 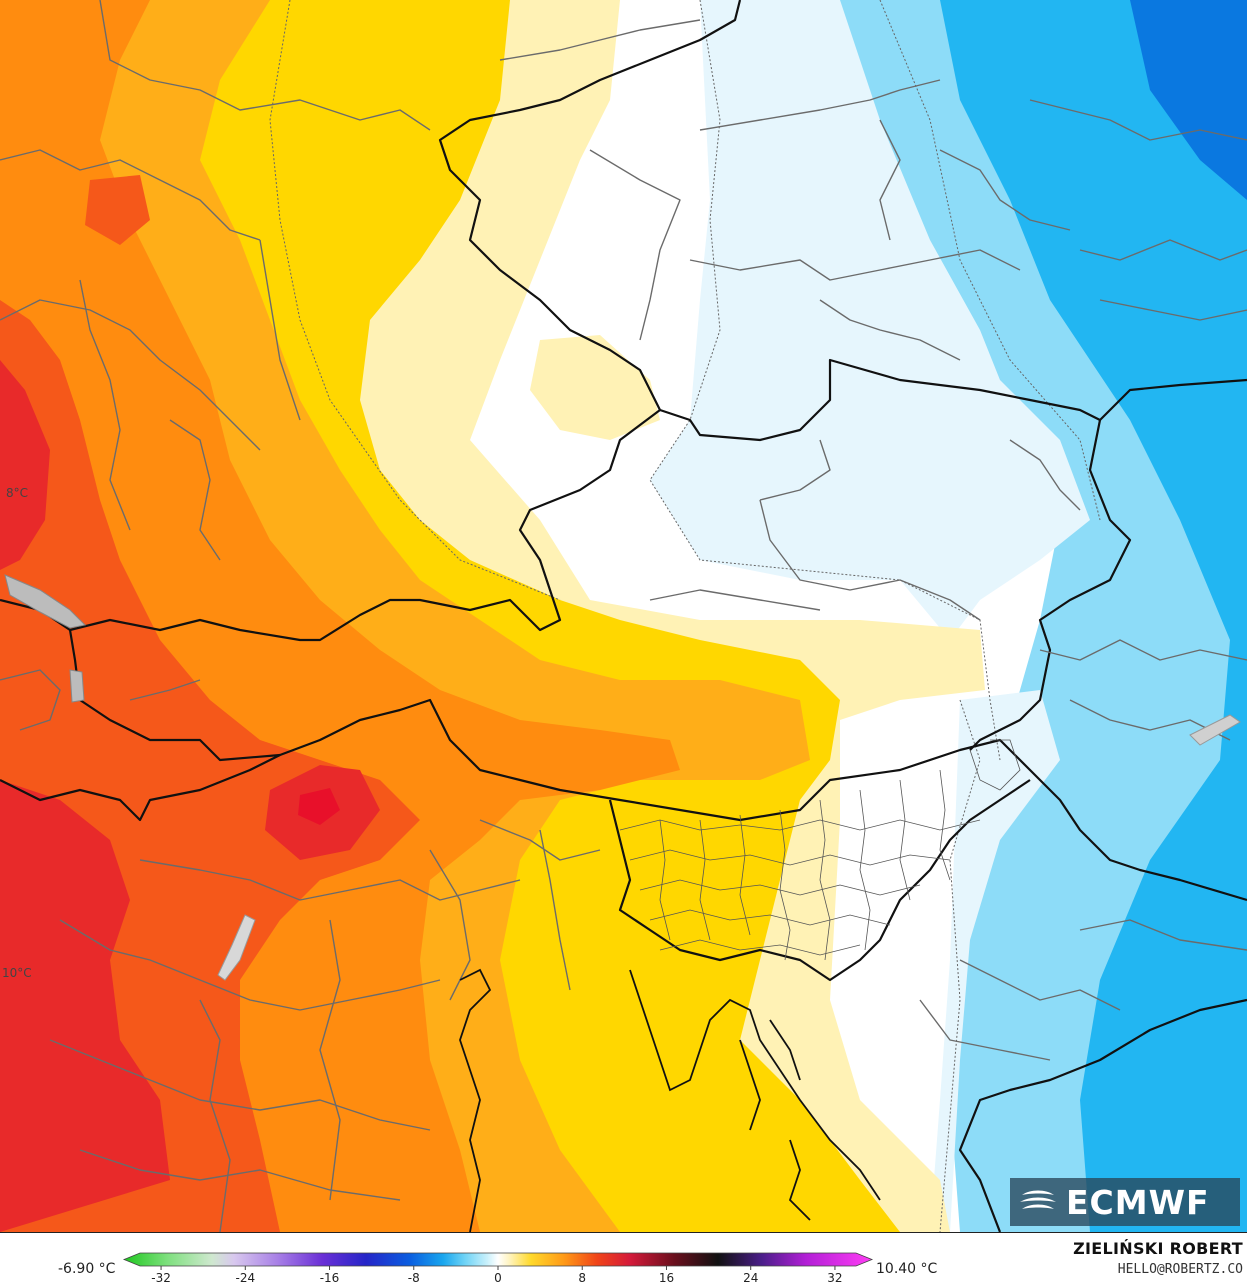 I want to click on ecmwf-logo-icon, so click(x=1038, y=1202).